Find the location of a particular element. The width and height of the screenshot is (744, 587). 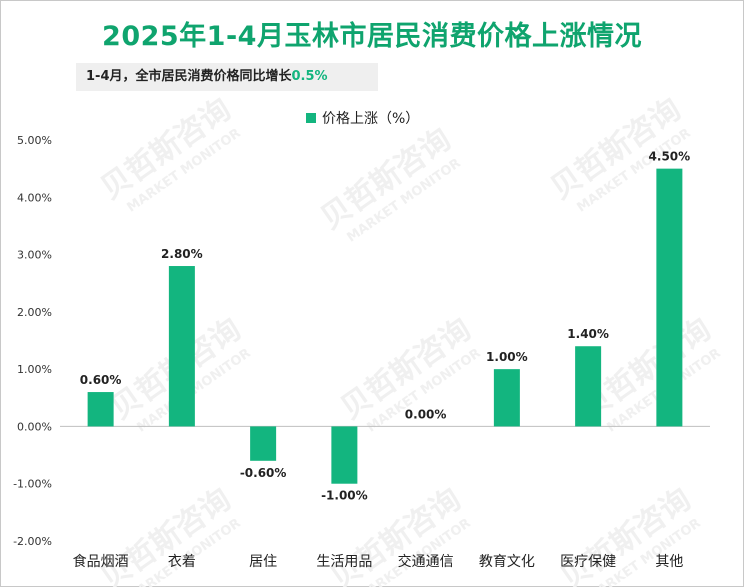

data-label: 2.80% is located at coordinates (182, 254).